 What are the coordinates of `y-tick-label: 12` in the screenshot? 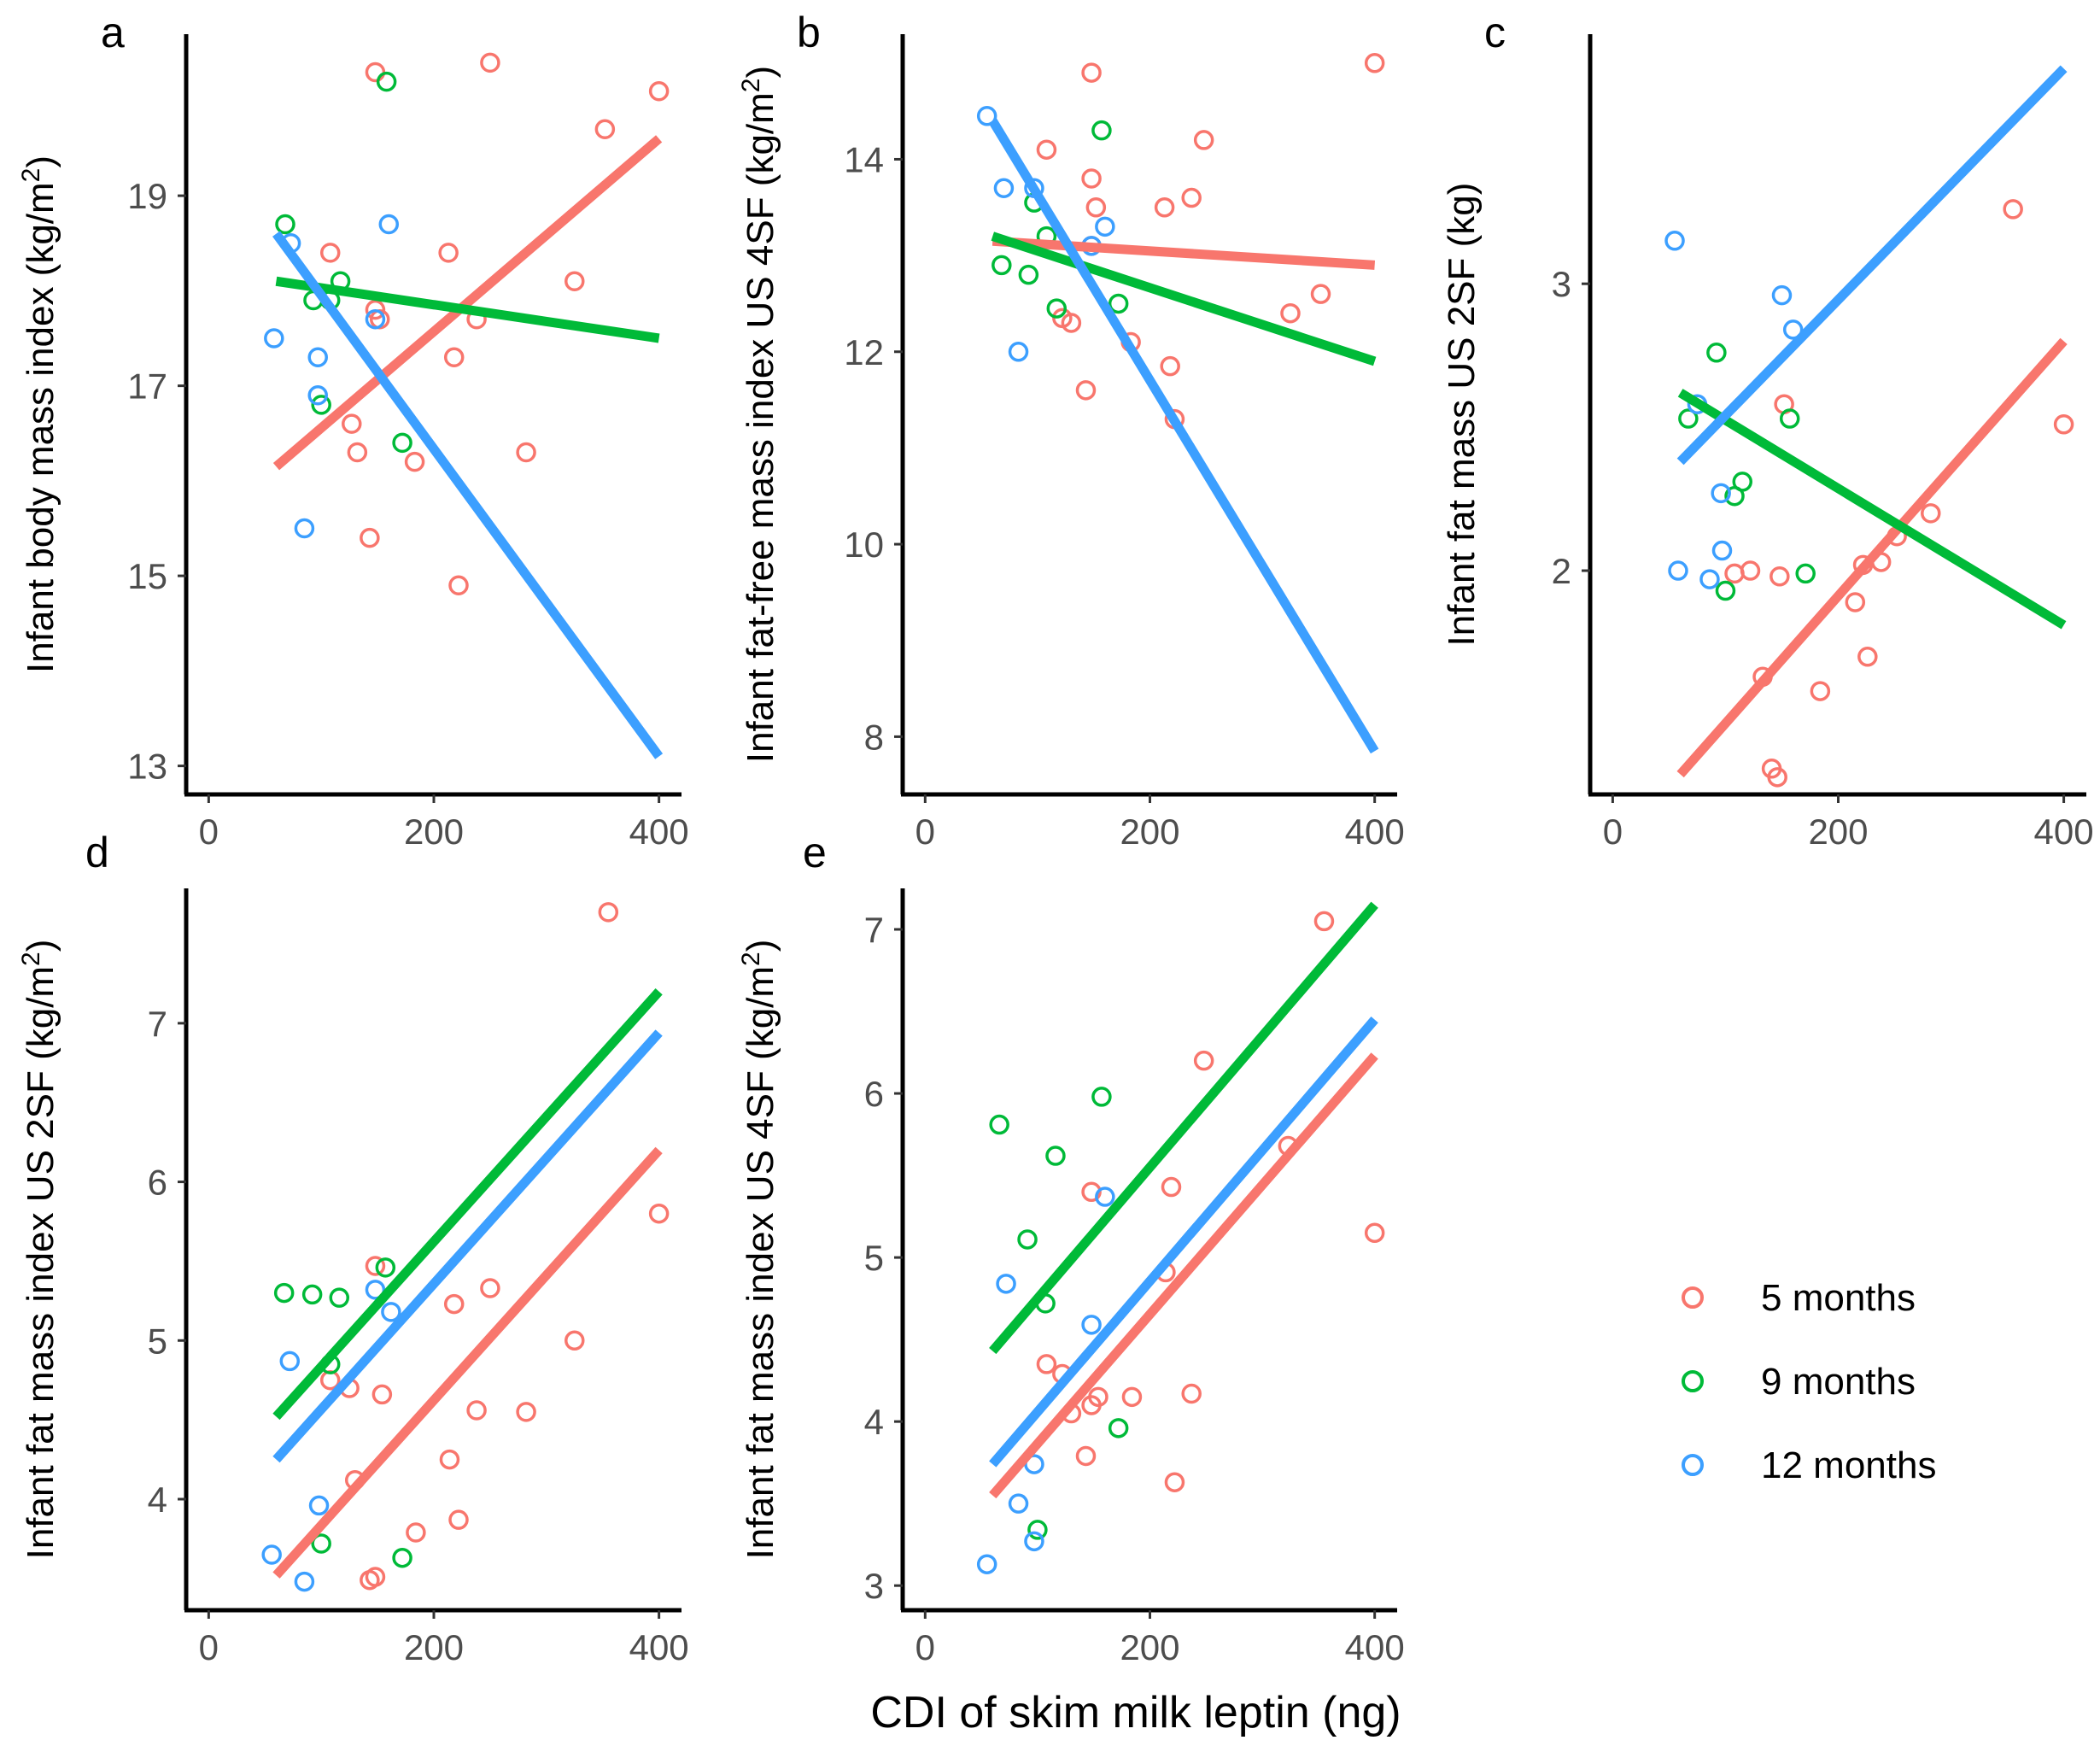 It's located at (864, 352).